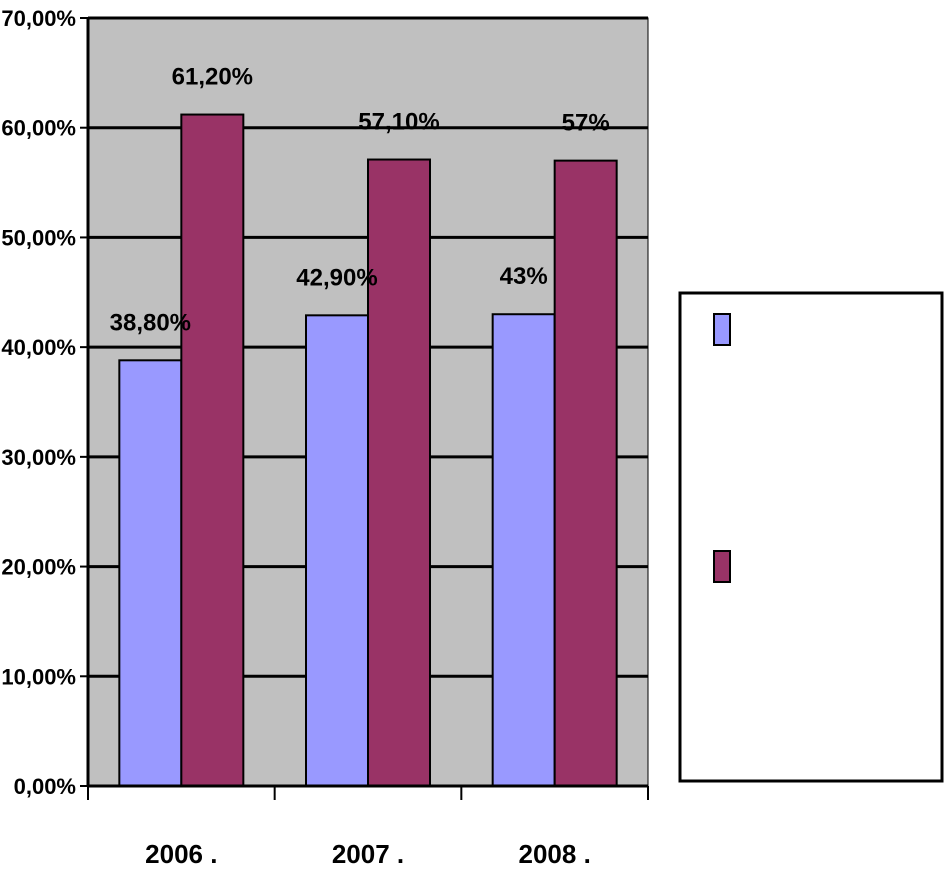 This screenshot has width=945, height=875. What do you see at coordinates (38, 347) in the screenshot?
I see `y-tick-label: 40,00%` at bounding box center [38, 347].